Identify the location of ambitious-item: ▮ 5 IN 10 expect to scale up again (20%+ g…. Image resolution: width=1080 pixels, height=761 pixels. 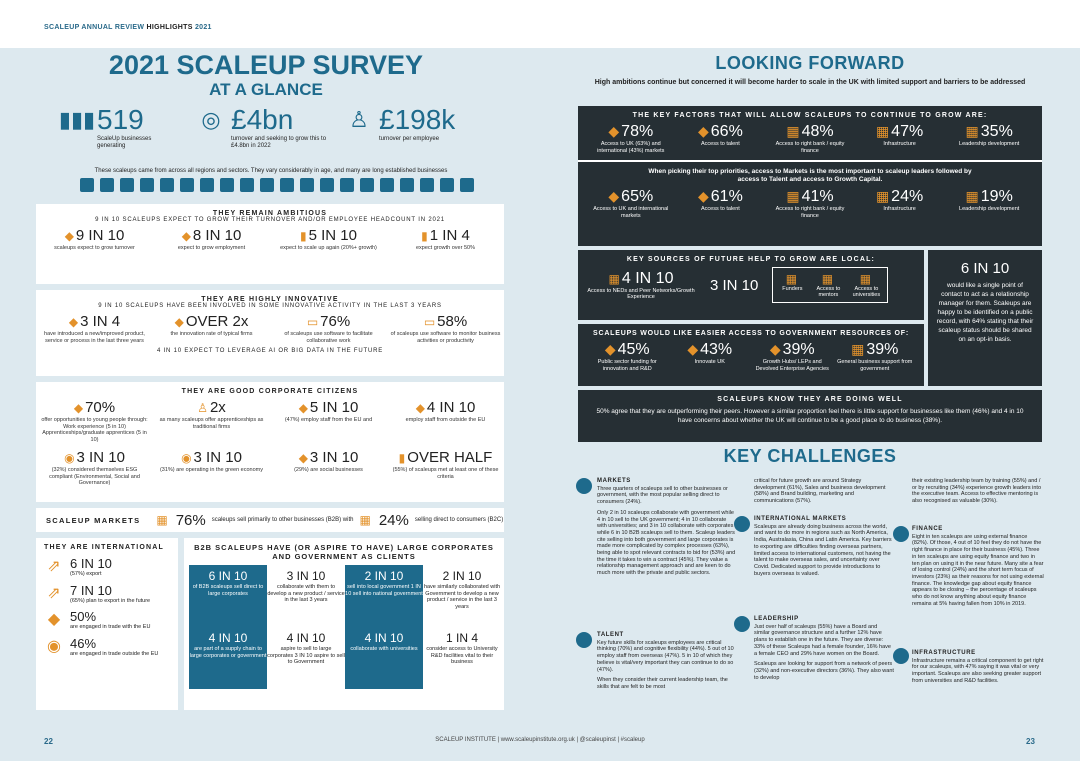
(329, 239).